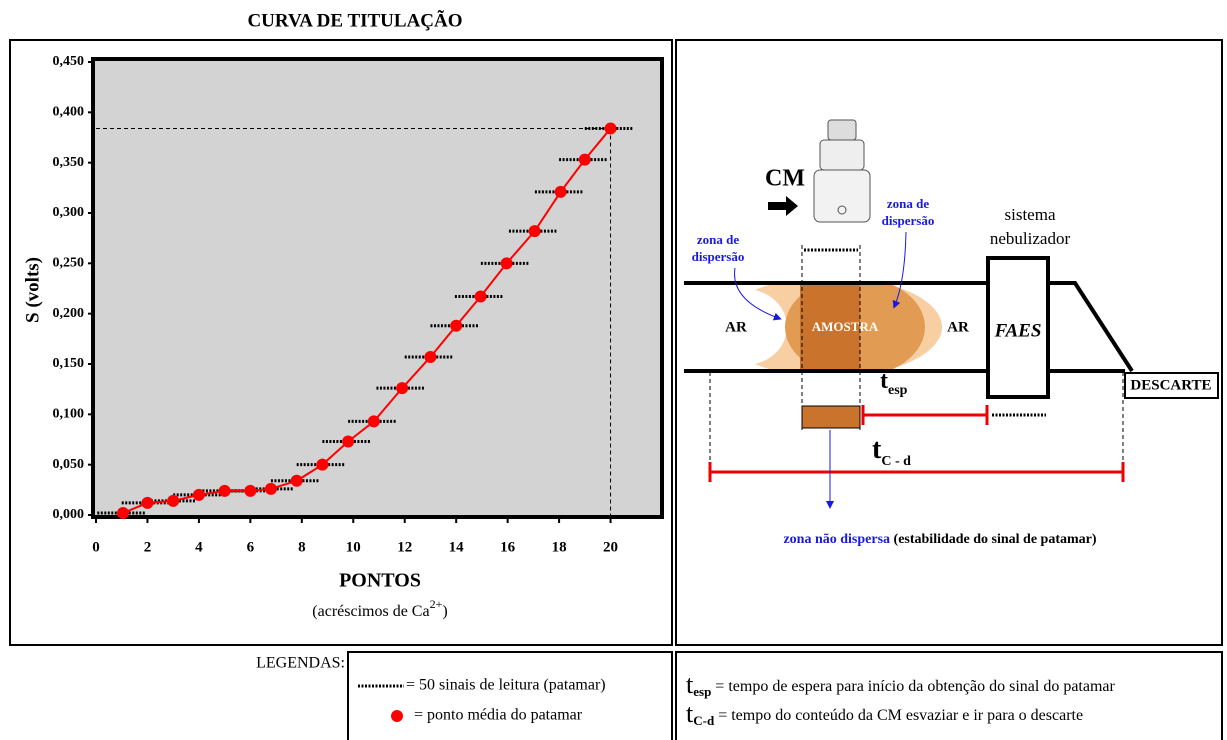  I want to click on amostra-label: AMOSTRA, so click(845, 326).